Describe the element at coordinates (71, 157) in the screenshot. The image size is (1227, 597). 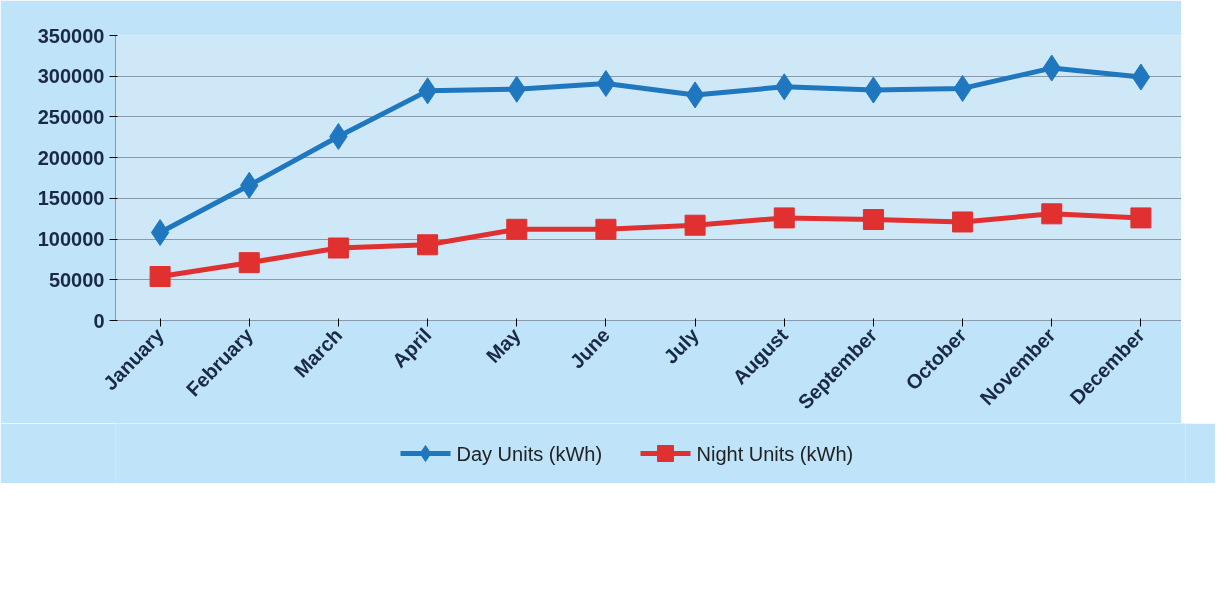
I see `y-tick-label: 200000` at that location.